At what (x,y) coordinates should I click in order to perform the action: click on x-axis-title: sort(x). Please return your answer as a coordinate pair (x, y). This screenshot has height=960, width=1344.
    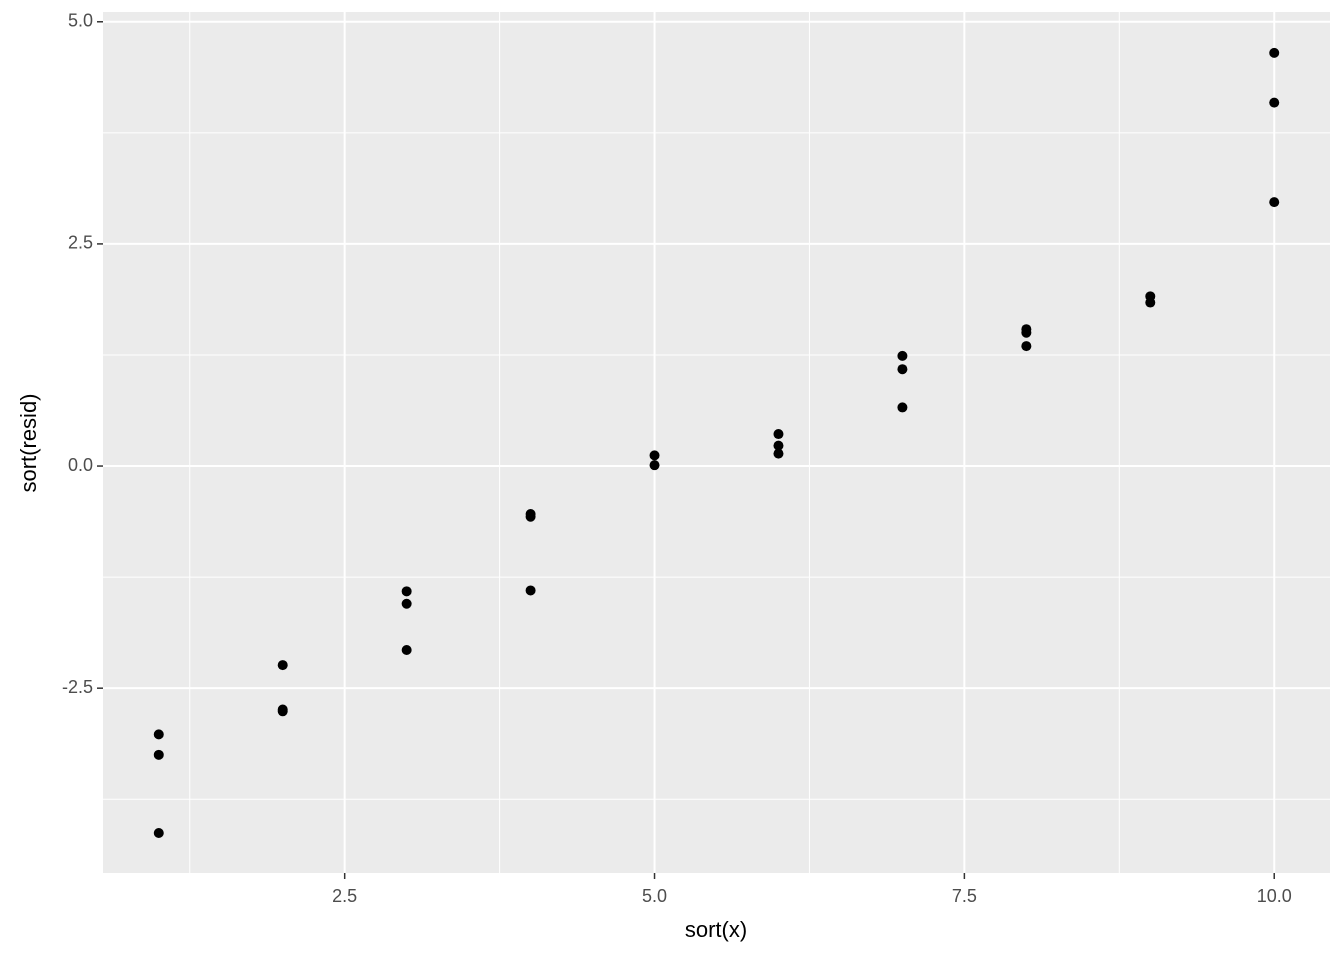
    Looking at the image, I should click on (716, 929).